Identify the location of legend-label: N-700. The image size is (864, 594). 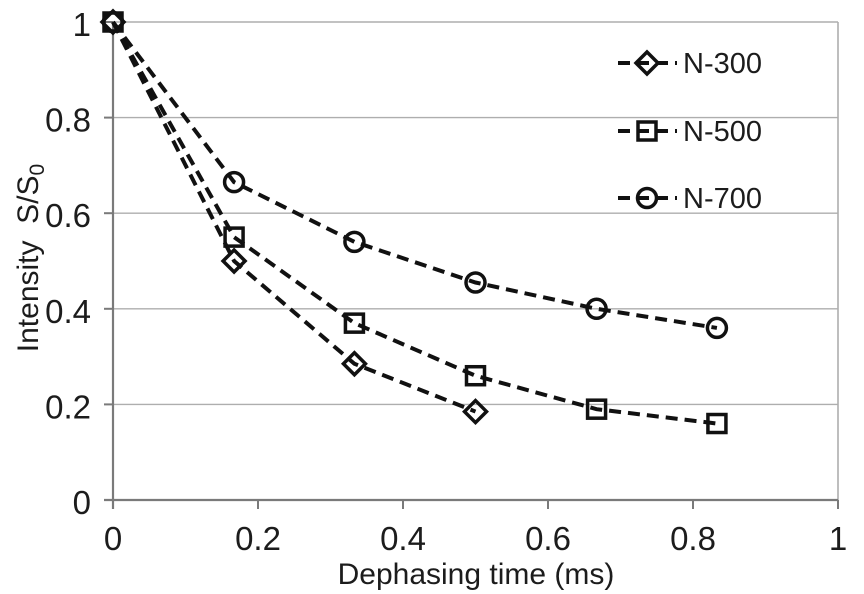
(722, 199).